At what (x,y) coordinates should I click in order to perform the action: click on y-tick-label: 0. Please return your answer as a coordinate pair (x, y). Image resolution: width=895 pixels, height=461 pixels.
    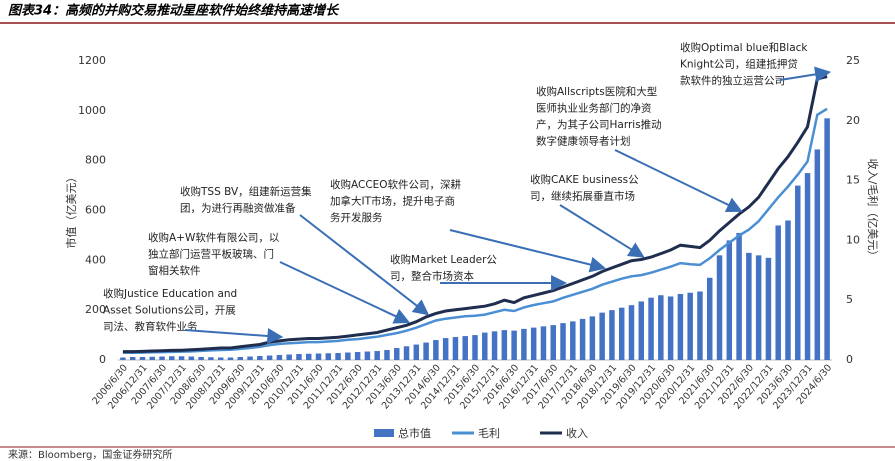
    Looking at the image, I should click on (102, 359).